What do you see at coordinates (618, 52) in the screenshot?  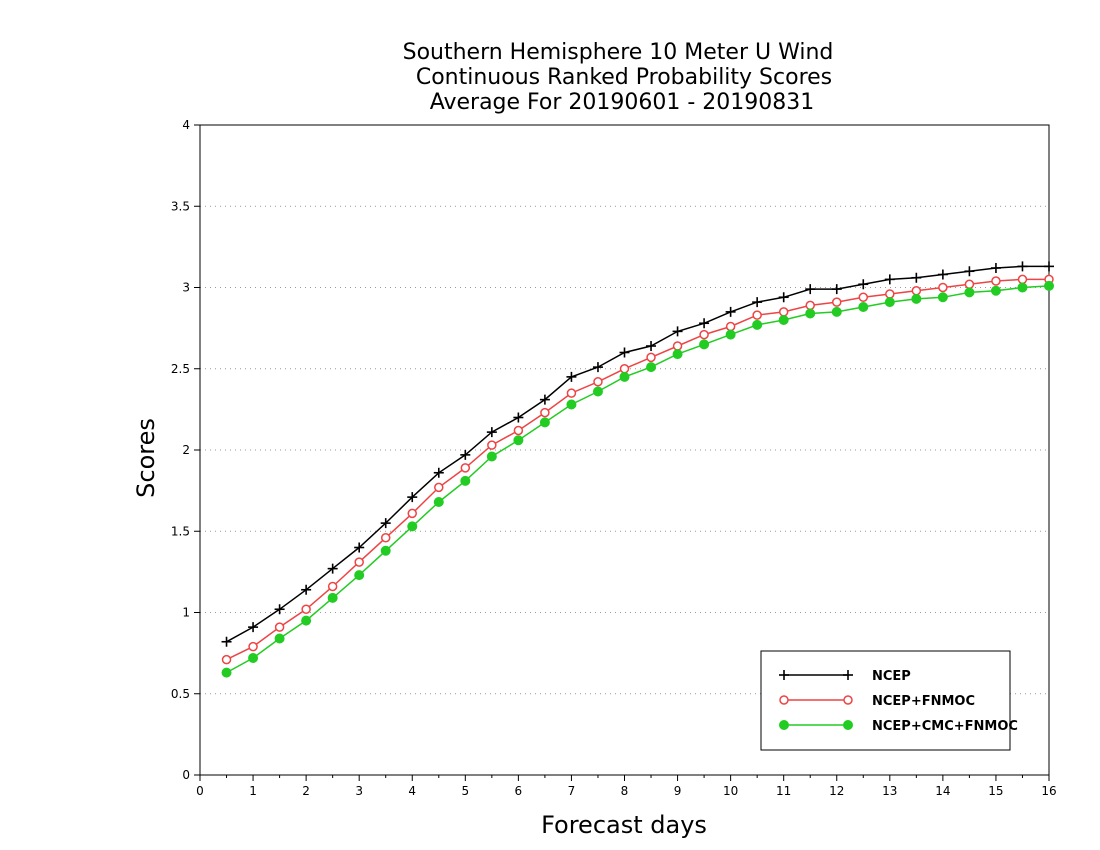 I see `chart-title-line-1: Southern Hemisphere 10 Meter U Wind` at bounding box center [618, 52].